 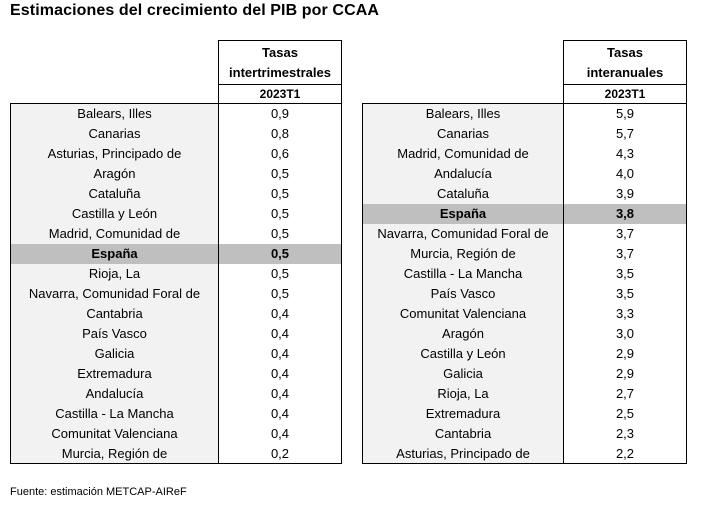 I want to click on table-row: Castilla y León 2,9, so click(x=524, y=354).